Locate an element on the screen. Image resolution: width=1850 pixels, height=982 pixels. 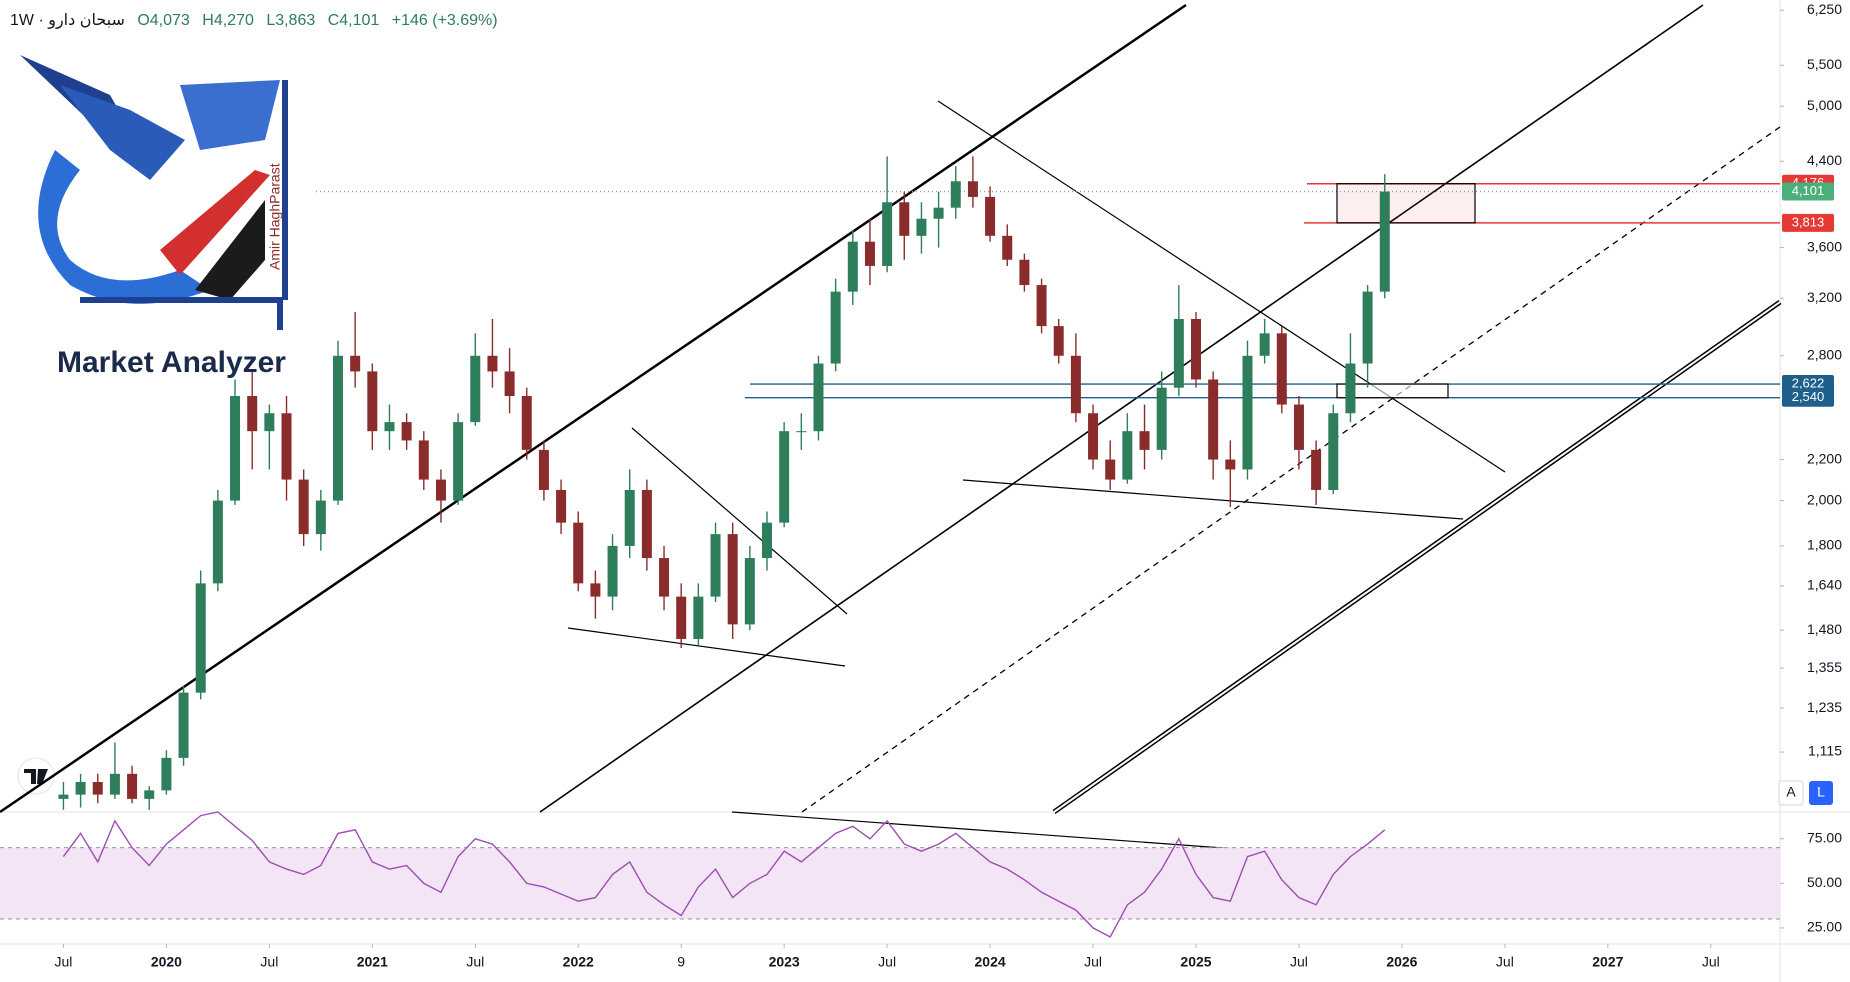
rsi-tick-label: 75.00 is located at coordinates (1824, 837).